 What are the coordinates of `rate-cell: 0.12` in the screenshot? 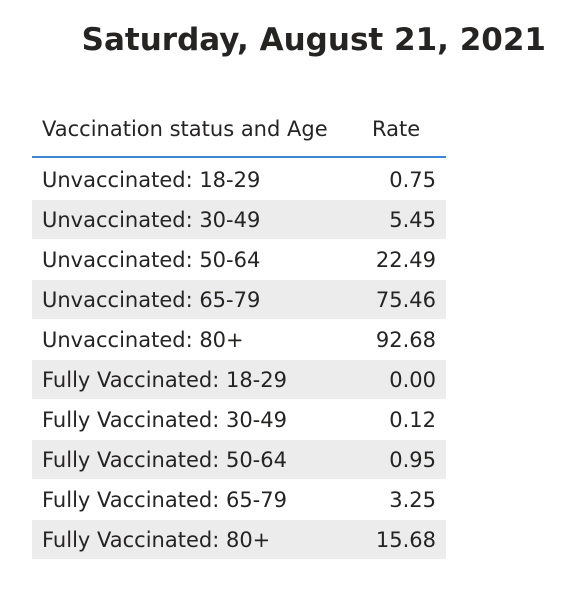 It's located at (412, 419).